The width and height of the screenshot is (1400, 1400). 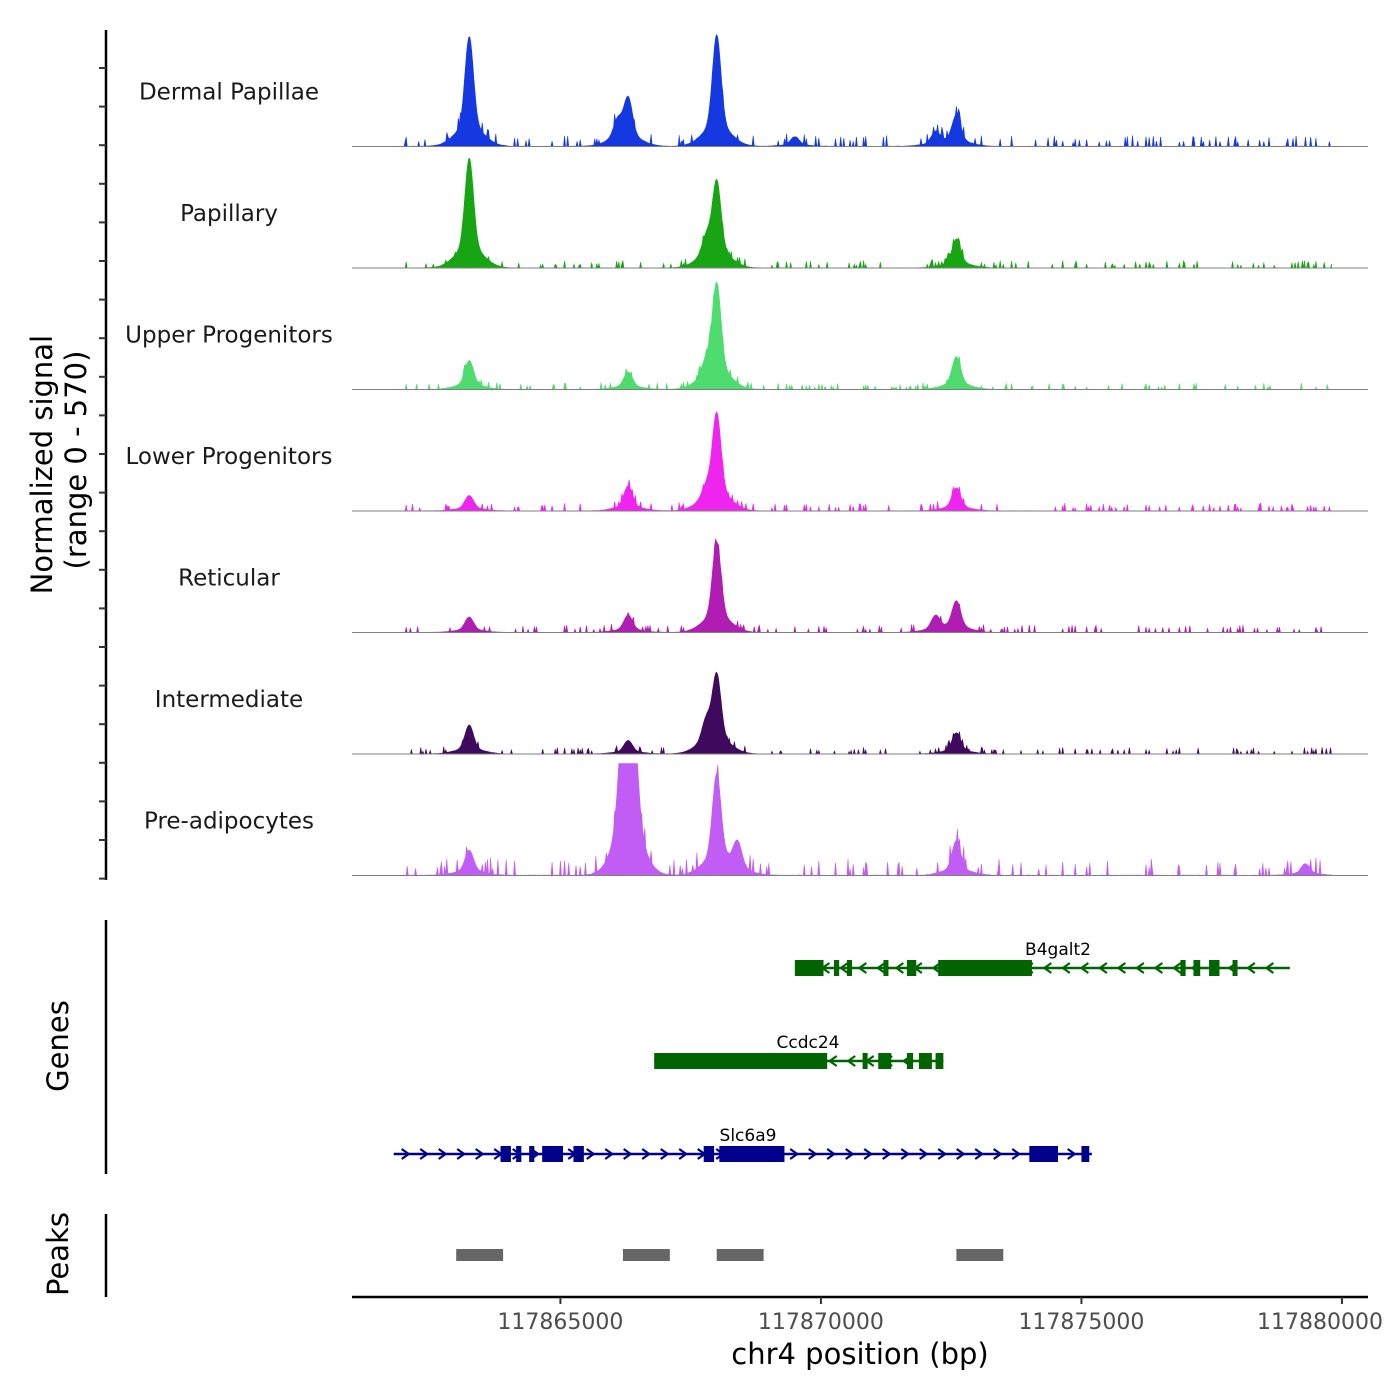 What do you see at coordinates (229, 579) in the screenshot?
I see `track-label: Reticular` at bounding box center [229, 579].